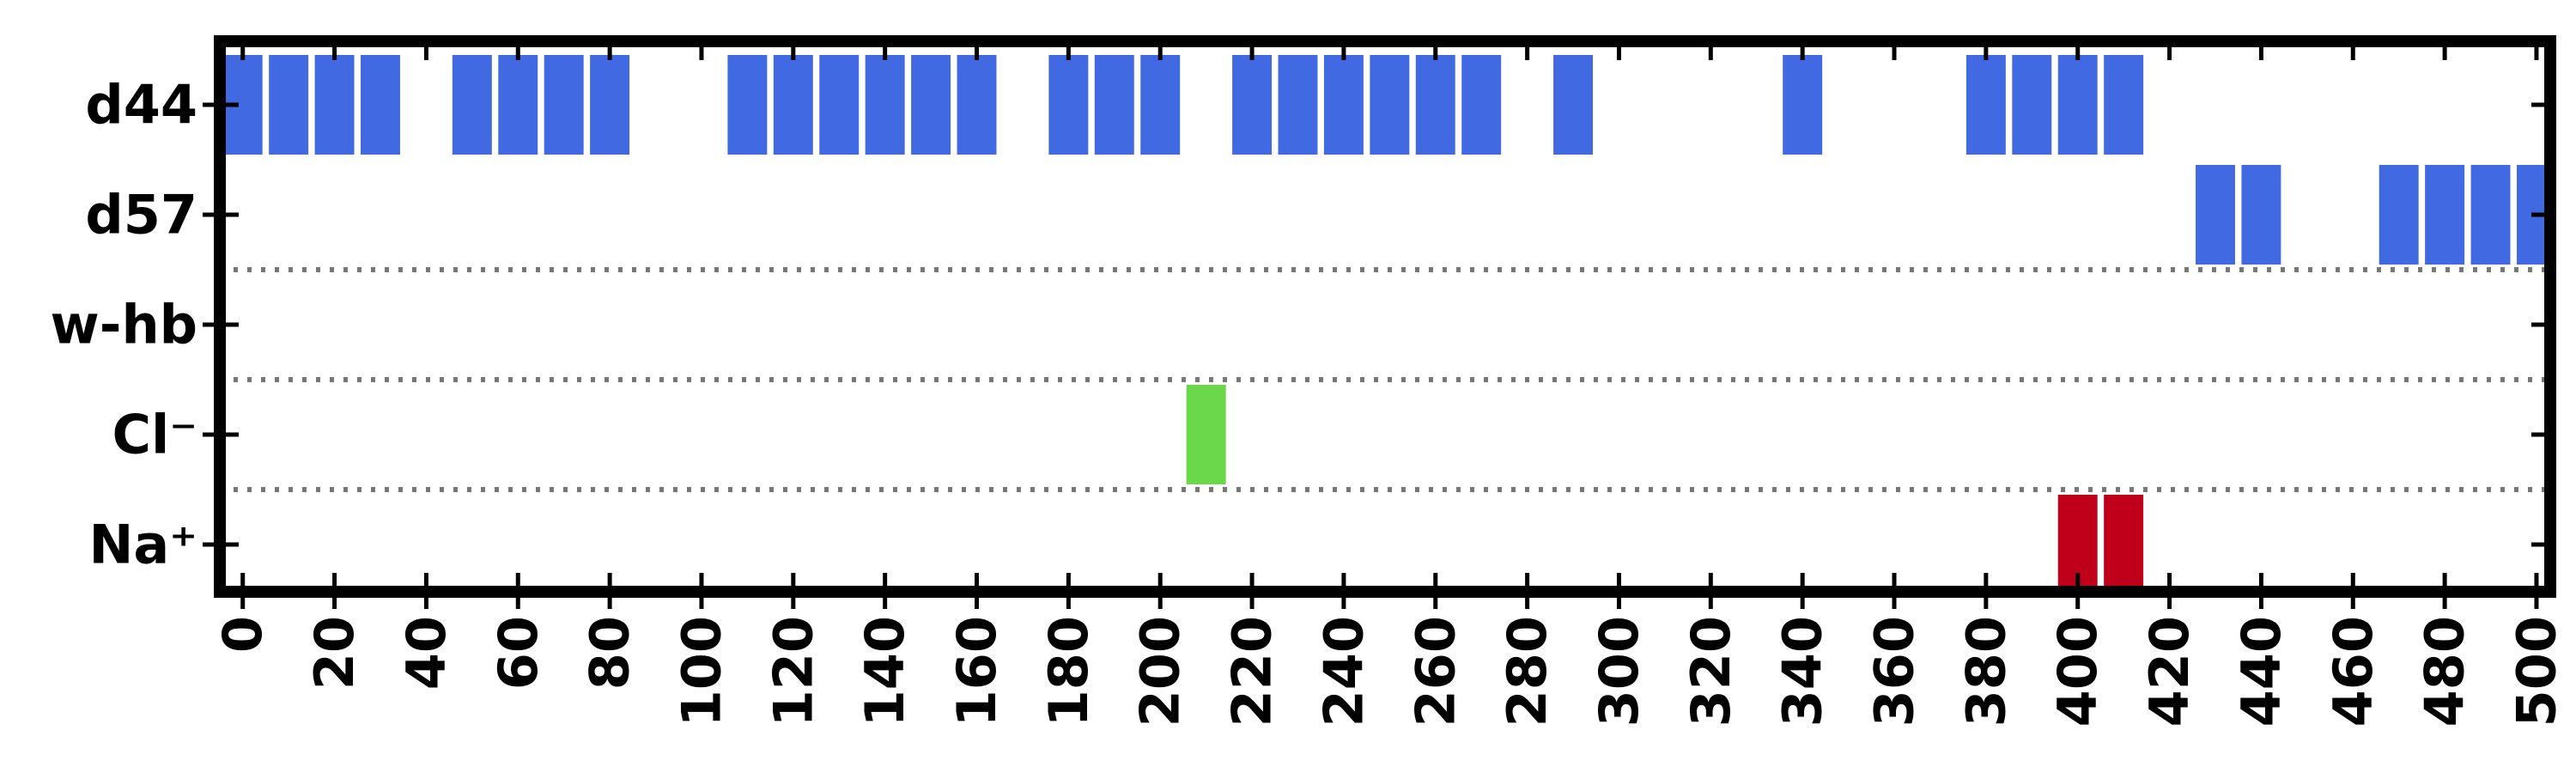 The height and width of the screenshot is (773, 2576). Describe the element at coordinates (1160, 671) in the screenshot. I see `x-tick-label: 200` at that location.